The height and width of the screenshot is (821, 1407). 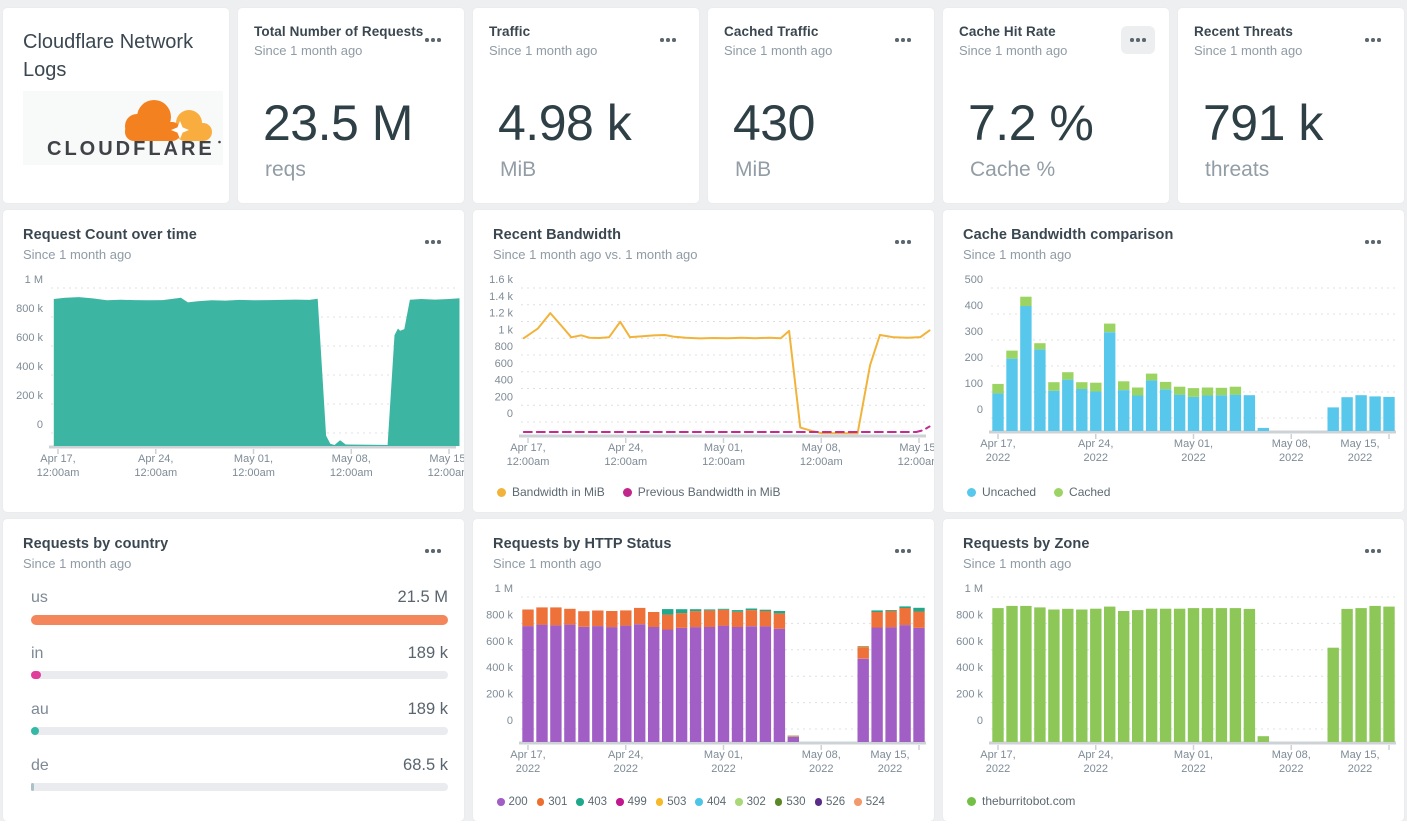 What do you see at coordinates (753, 169) in the screenshot?
I see `kpi-unit: MiB` at bounding box center [753, 169].